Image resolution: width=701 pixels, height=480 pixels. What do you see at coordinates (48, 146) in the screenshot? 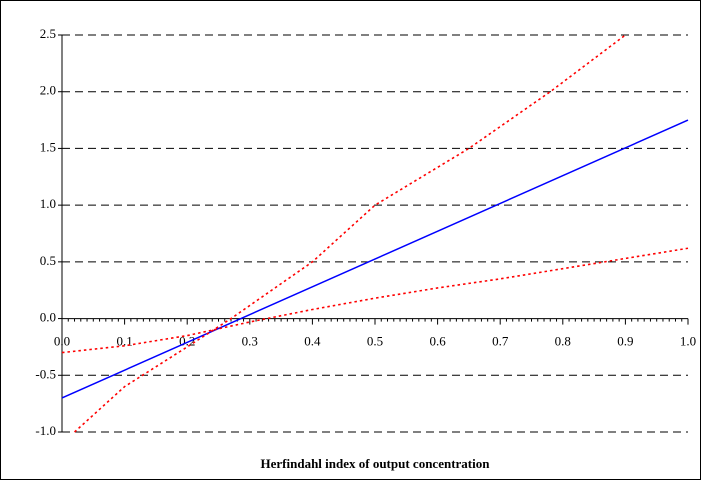
I see `y-tick-label: 1.5` at bounding box center [48, 146].